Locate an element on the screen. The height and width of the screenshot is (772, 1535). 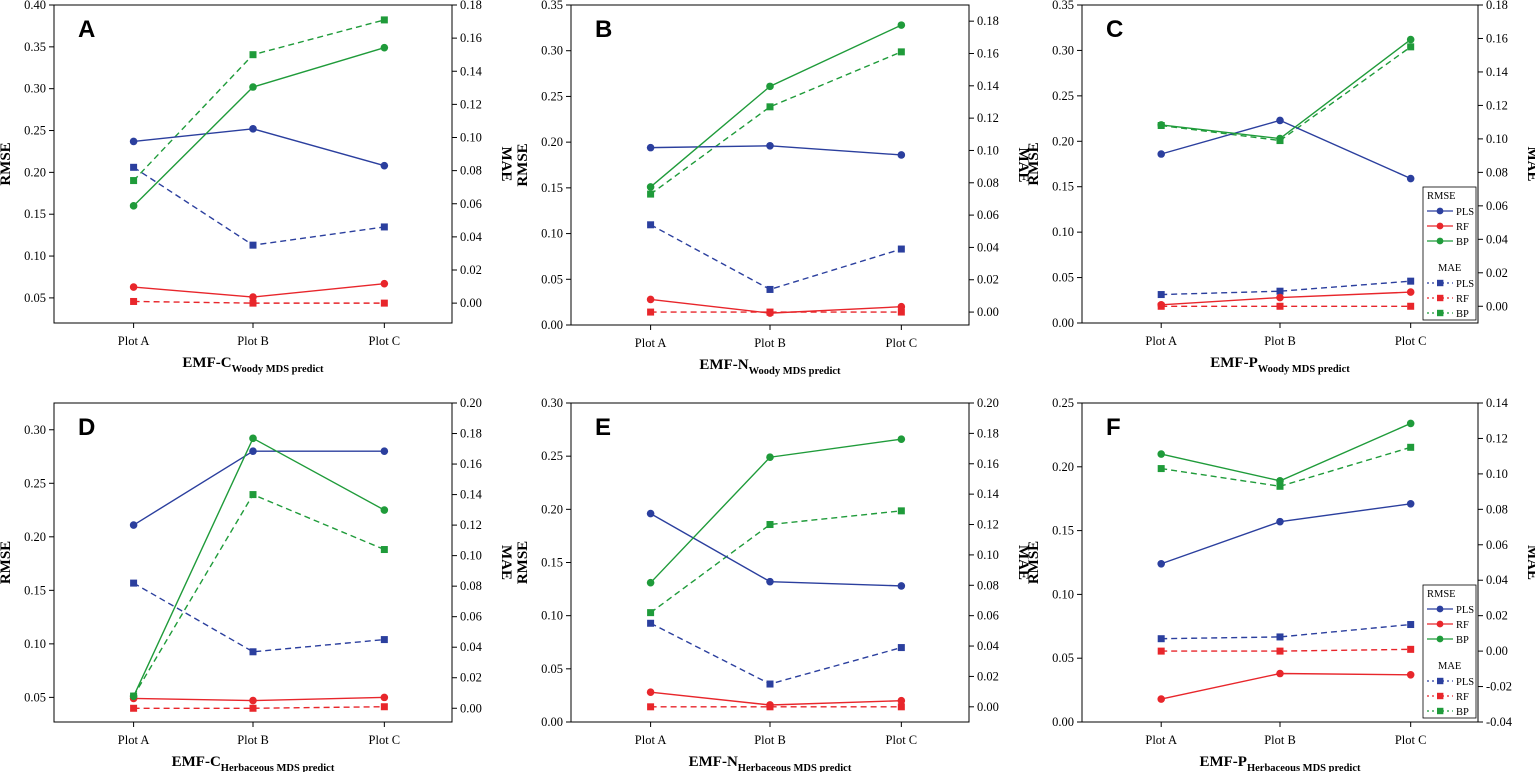
legend-marker-mae-rf is located at coordinates (1440, 298).